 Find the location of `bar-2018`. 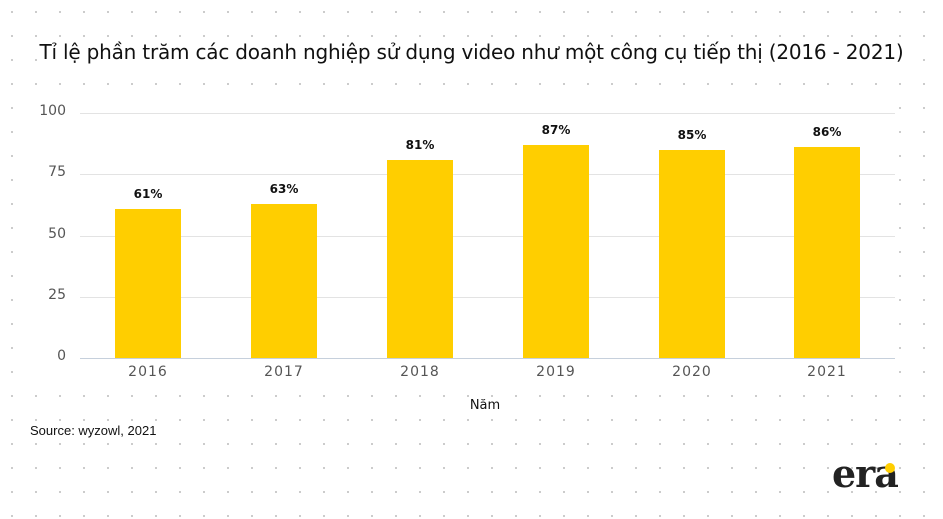

bar-2018 is located at coordinates (420, 259).